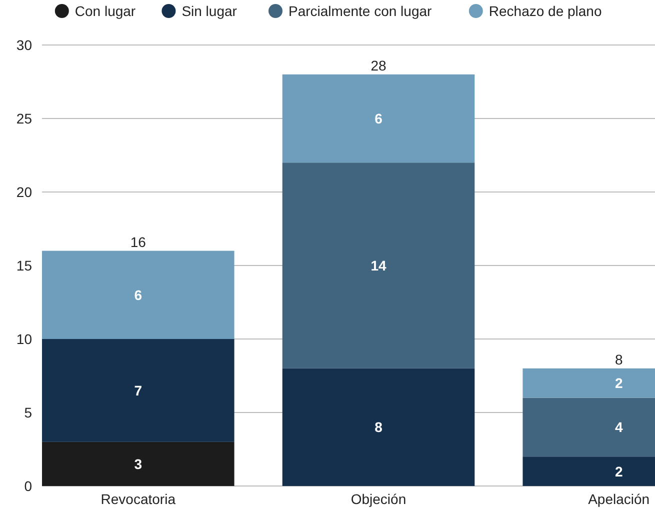 This screenshot has width=655, height=508. What do you see at coordinates (360, 11) in the screenshot?
I see `legend-label: Parcialmente con lugar` at bounding box center [360, 11].